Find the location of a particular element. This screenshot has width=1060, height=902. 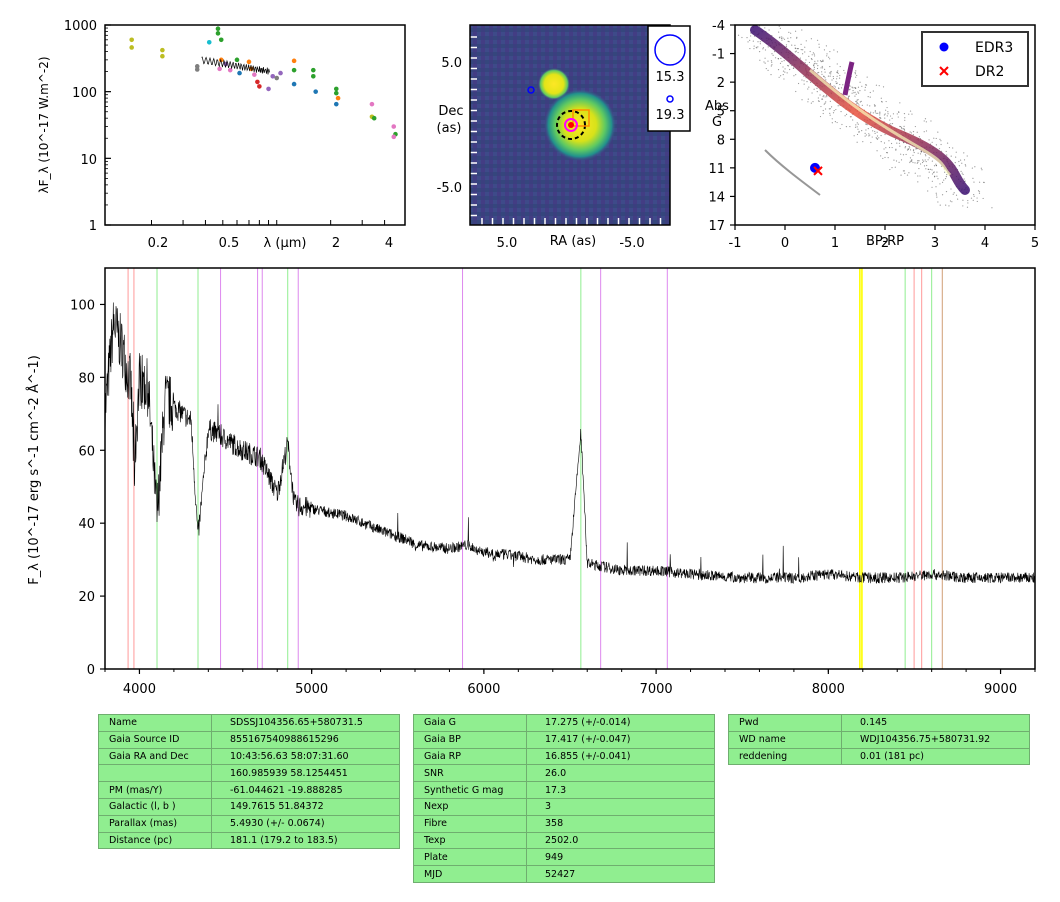

table-key: Pwd is located at coordinates (785, 723).